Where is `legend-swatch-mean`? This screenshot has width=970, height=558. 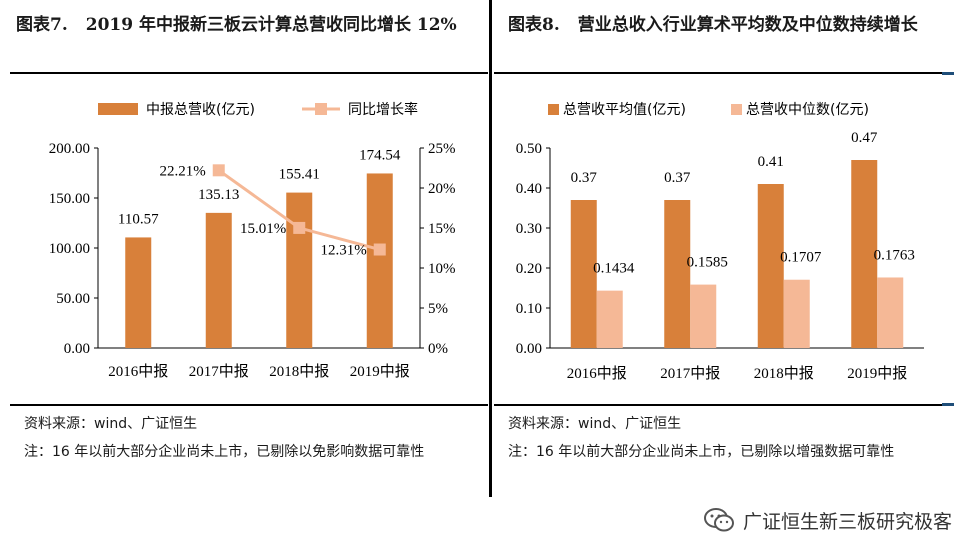 legend-swatch-mean is located at coordinates (553, 109).